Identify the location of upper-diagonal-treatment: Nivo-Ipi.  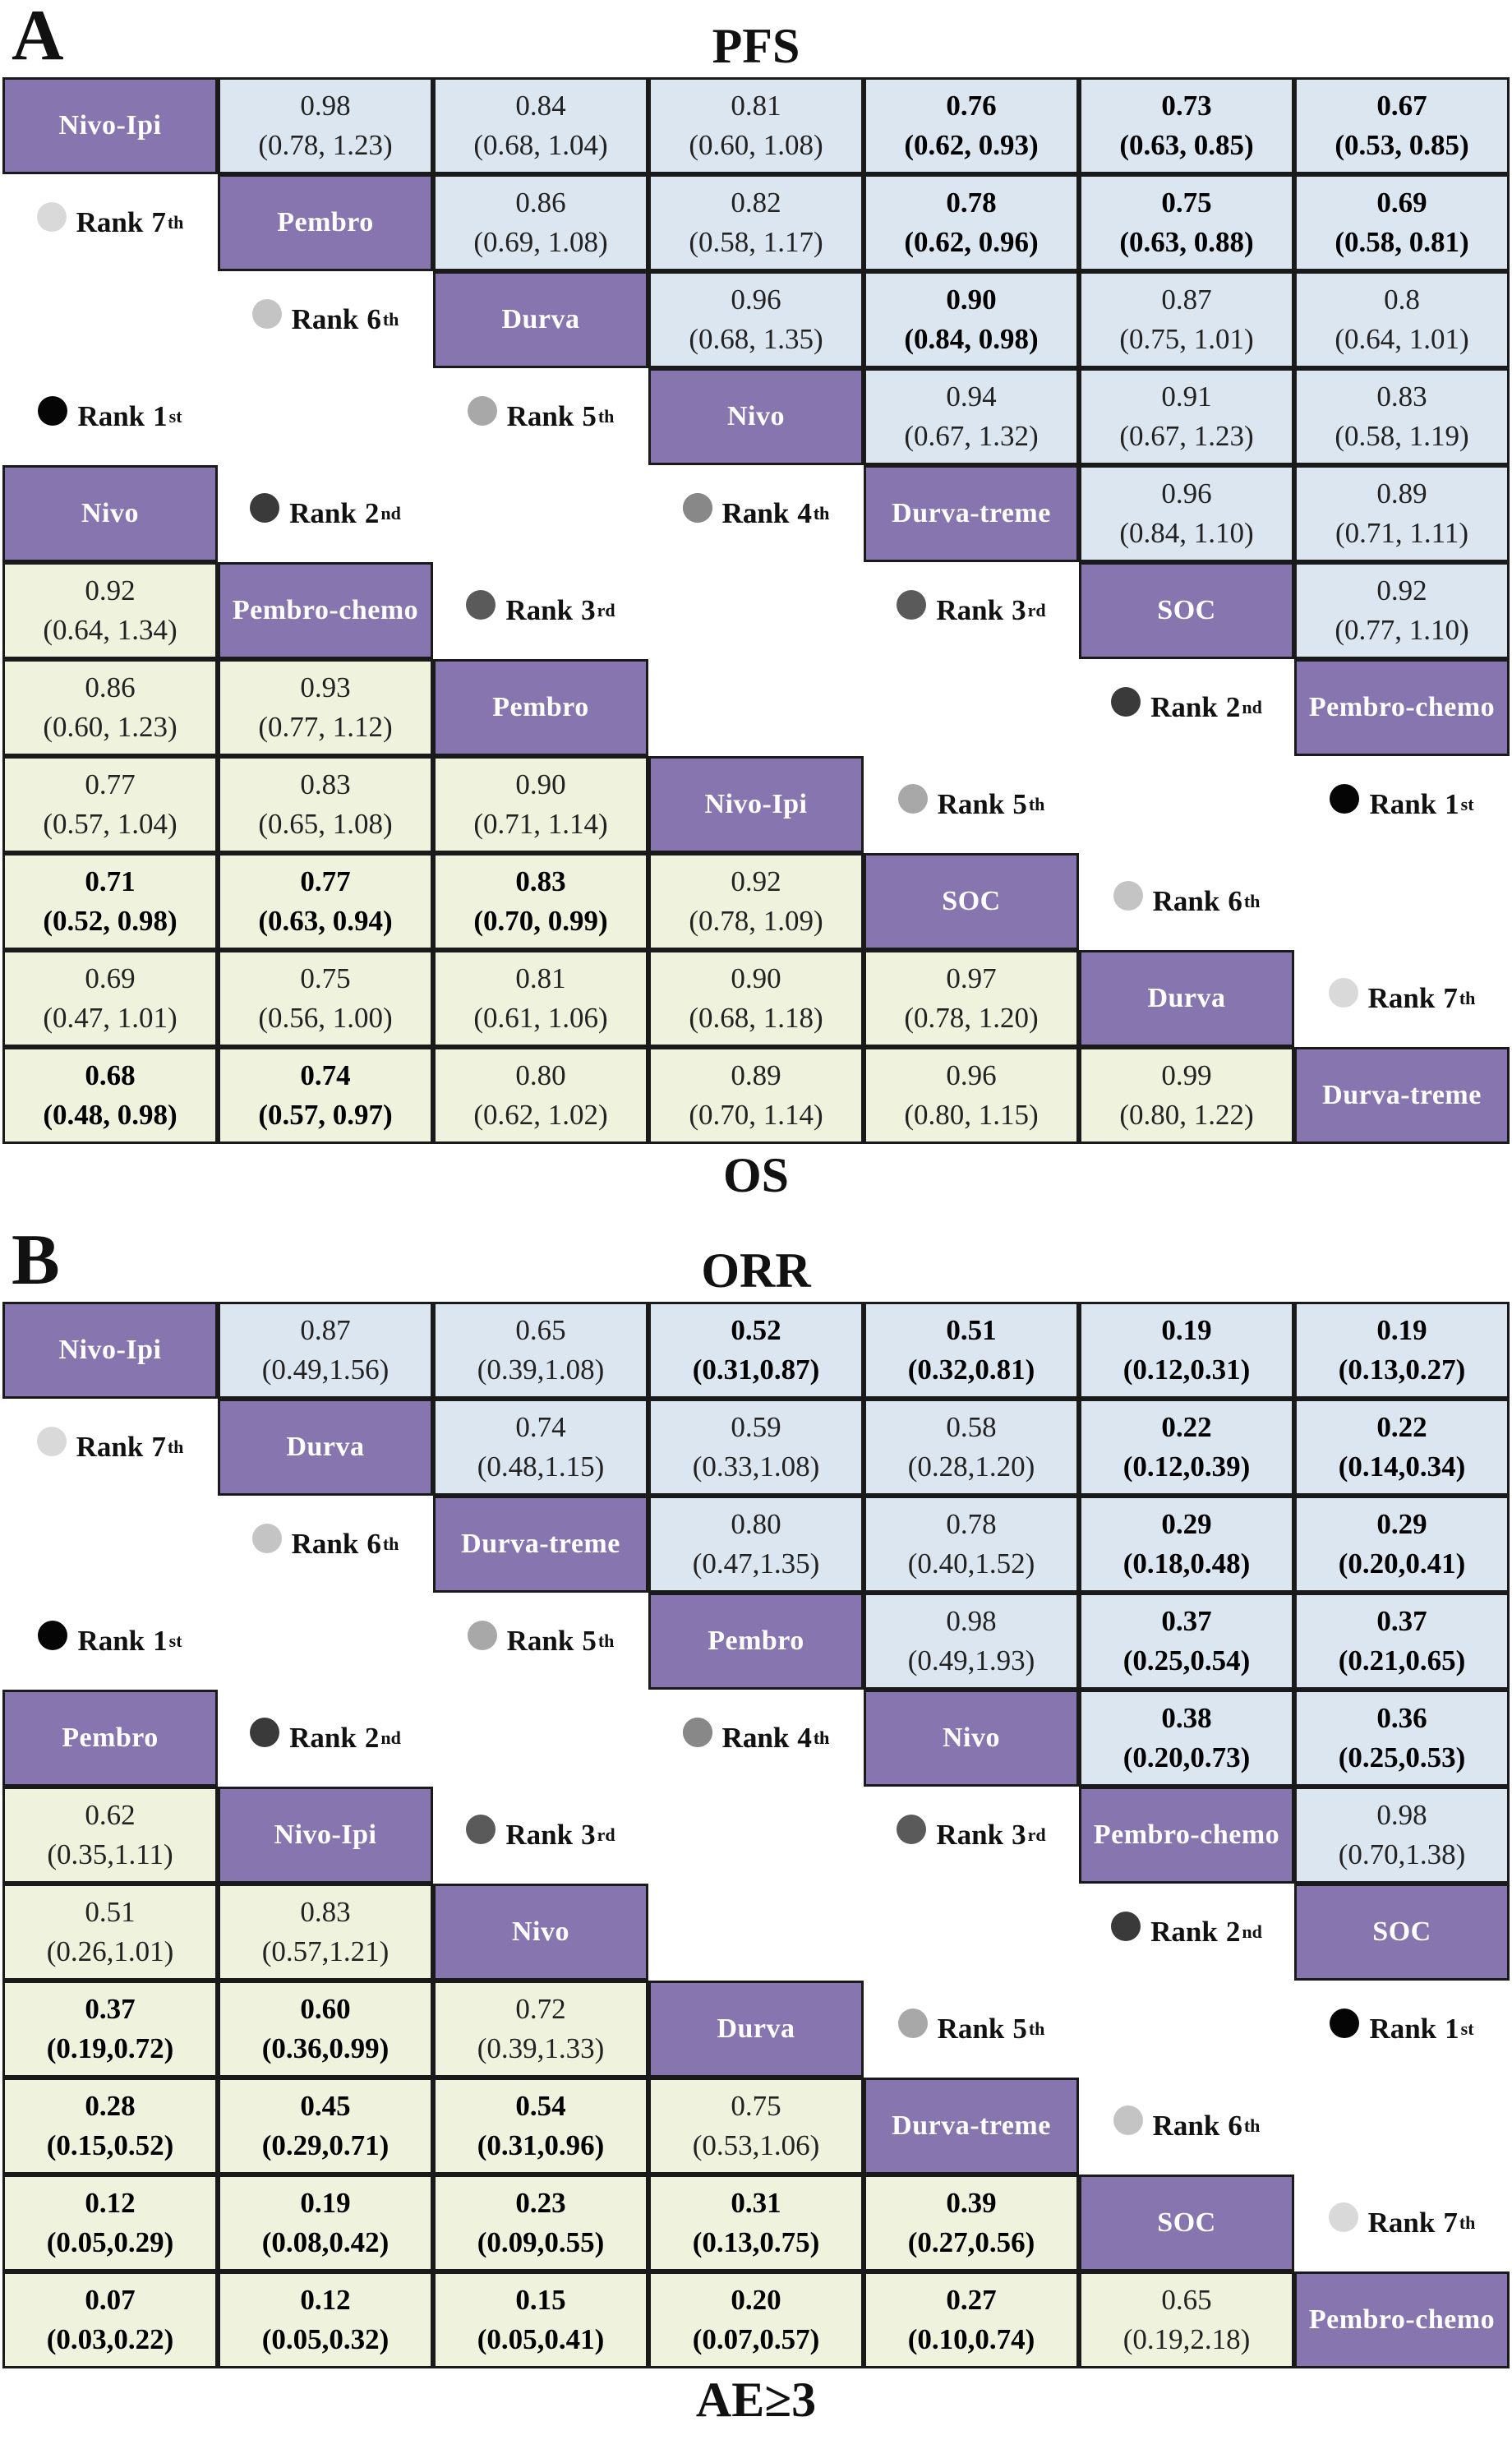
(110, 1351).